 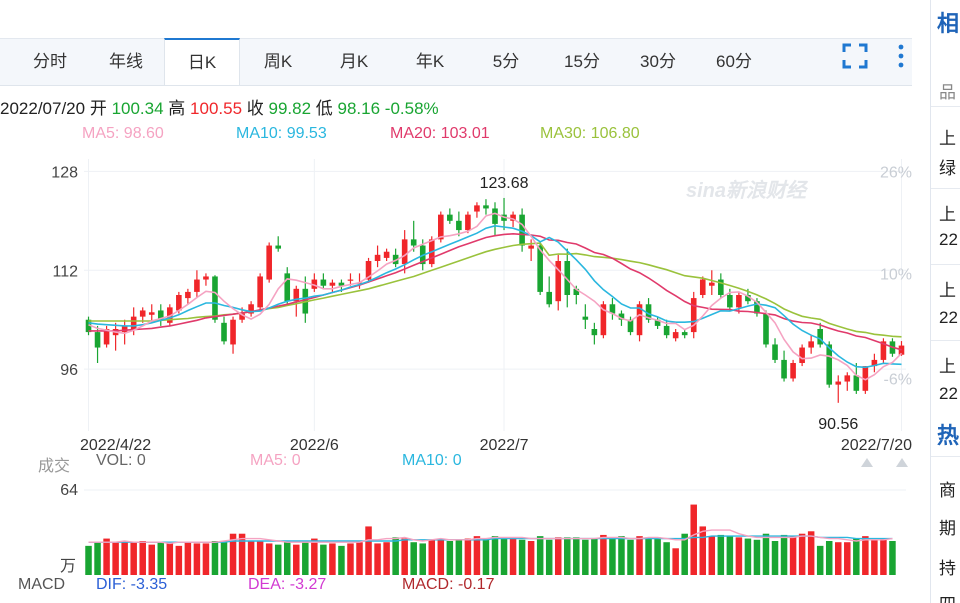 What do you see at coordinates (582, 61) in the screenshot?
I see `tab-15min: 15分` at bounding box center [582, 61].